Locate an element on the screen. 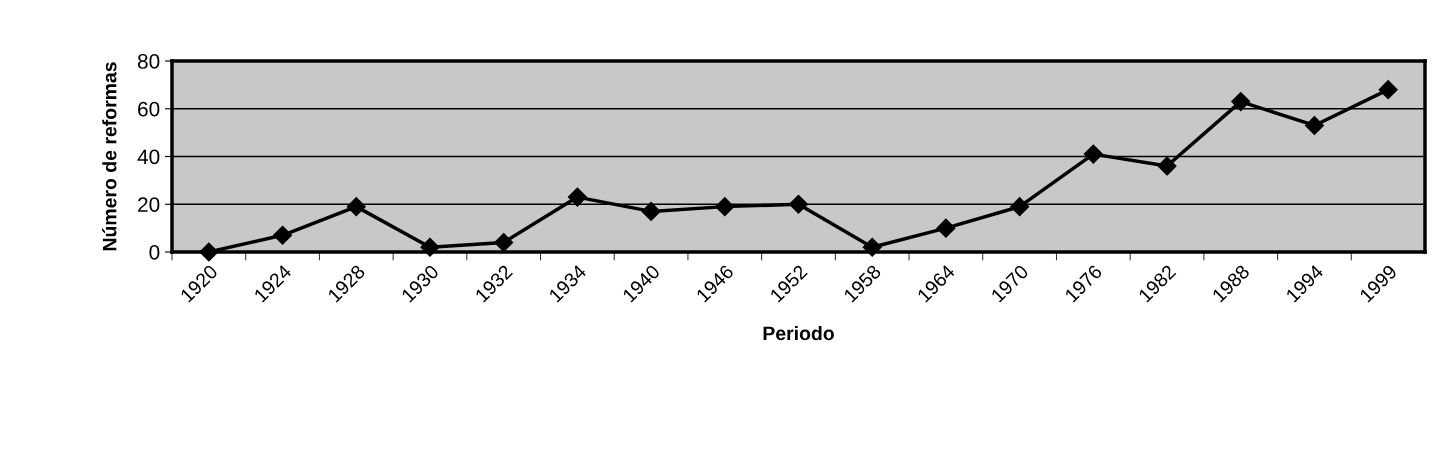  y-tick-label: 40 is located at coordinates (148, 157).